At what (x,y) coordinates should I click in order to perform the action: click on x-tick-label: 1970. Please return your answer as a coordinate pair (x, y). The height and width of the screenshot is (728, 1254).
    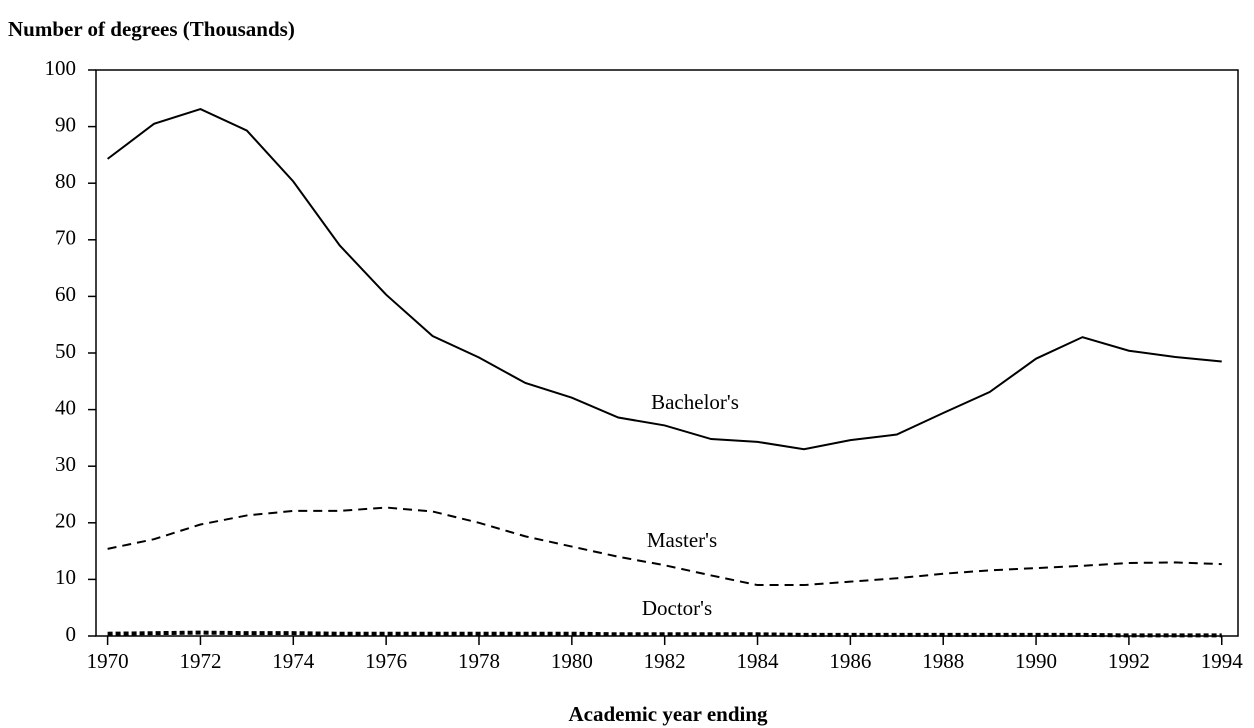
    Looking at the image, I should click on (108, 661).